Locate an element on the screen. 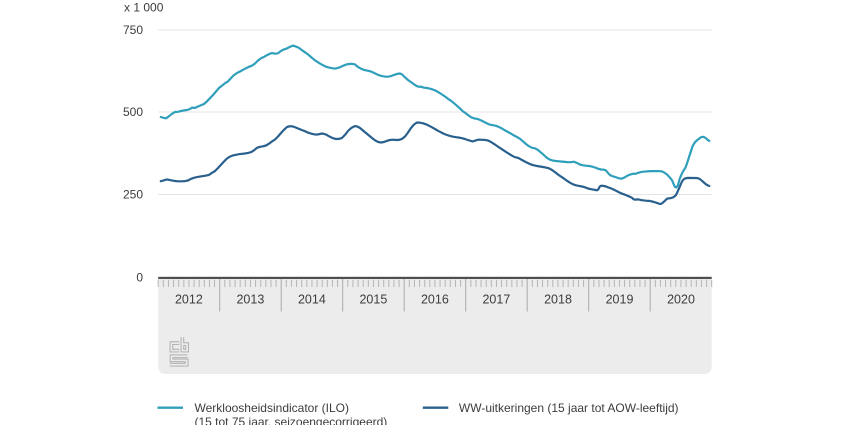 This screenshot has height=425, width=850. svg-text:(15 tot 75 jaar, seizoengecorr: (15 tot 75 jaar, seizoengecorrigeerd) is located at coordinates (291, 420).